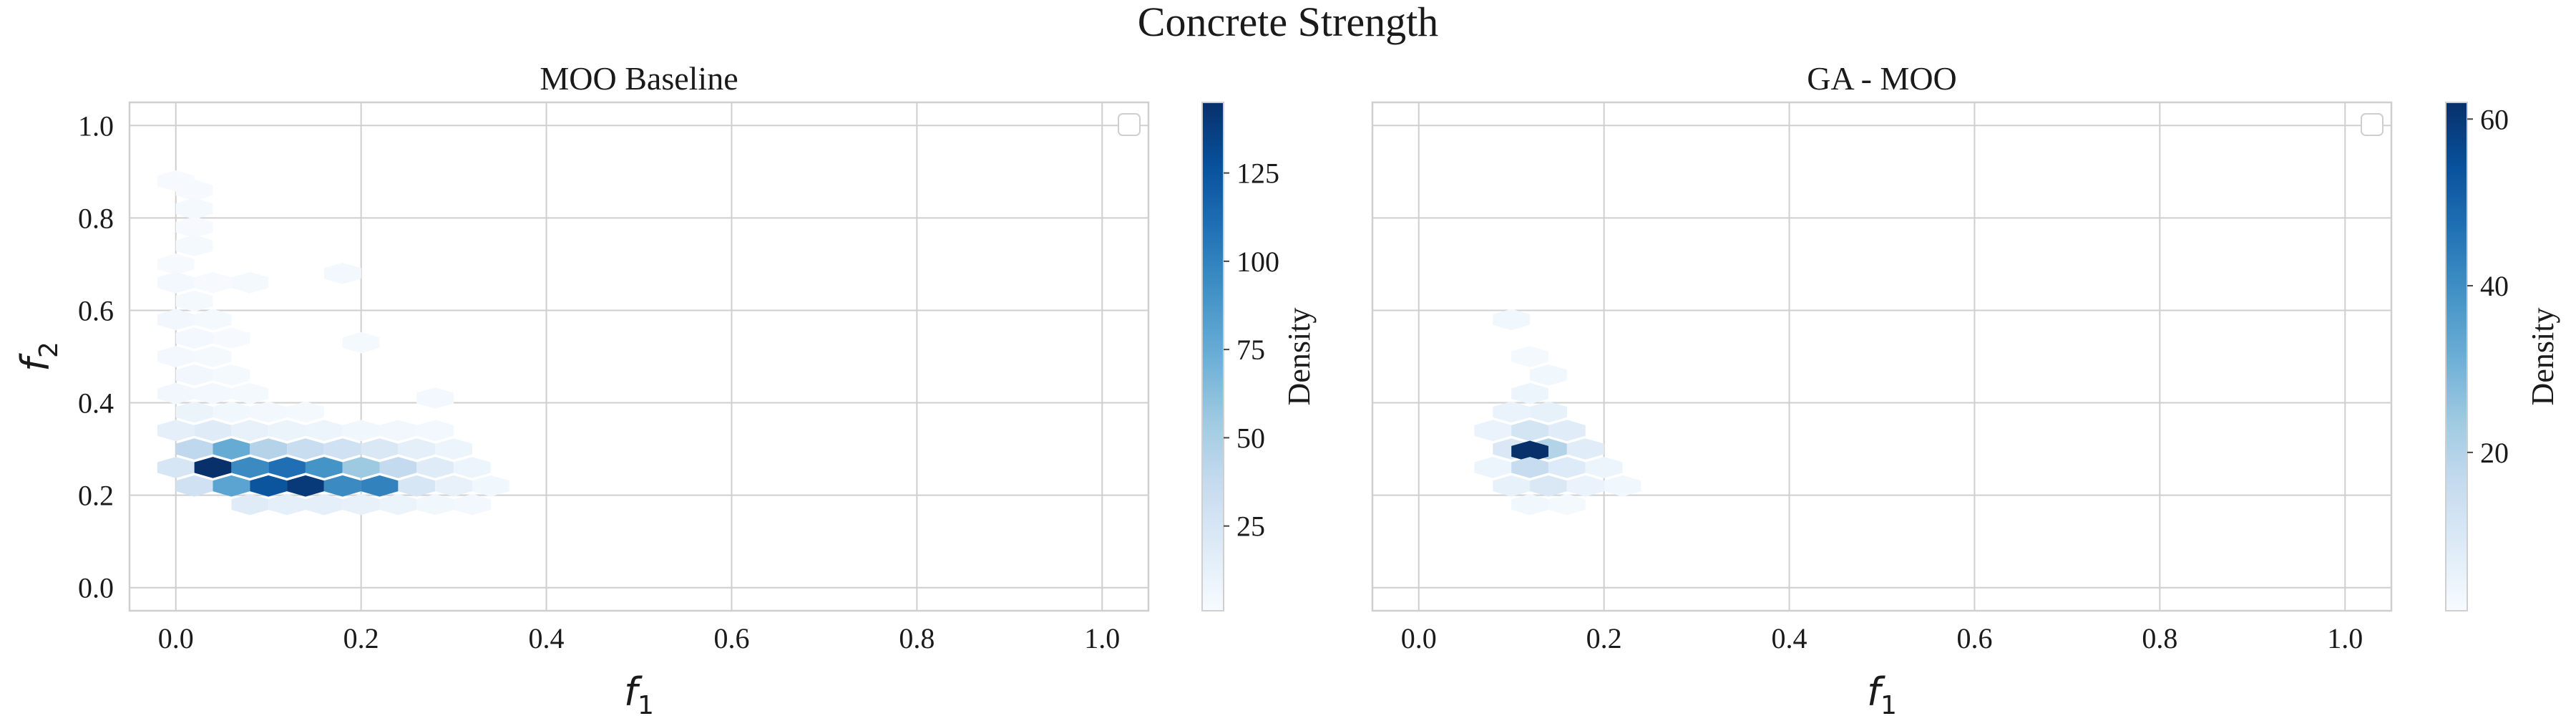  I want to click on colorbar-tick-label: 20, so click(2494, 453).